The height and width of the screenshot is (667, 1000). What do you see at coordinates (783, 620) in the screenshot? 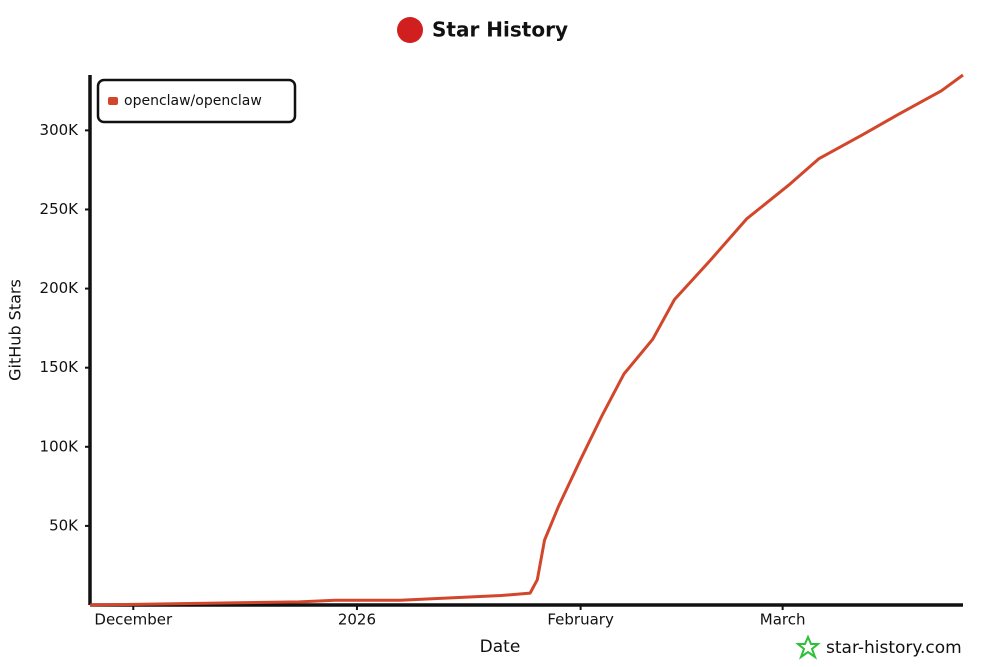
I see `x-tick-label: March` at bounding box center [783, 620].